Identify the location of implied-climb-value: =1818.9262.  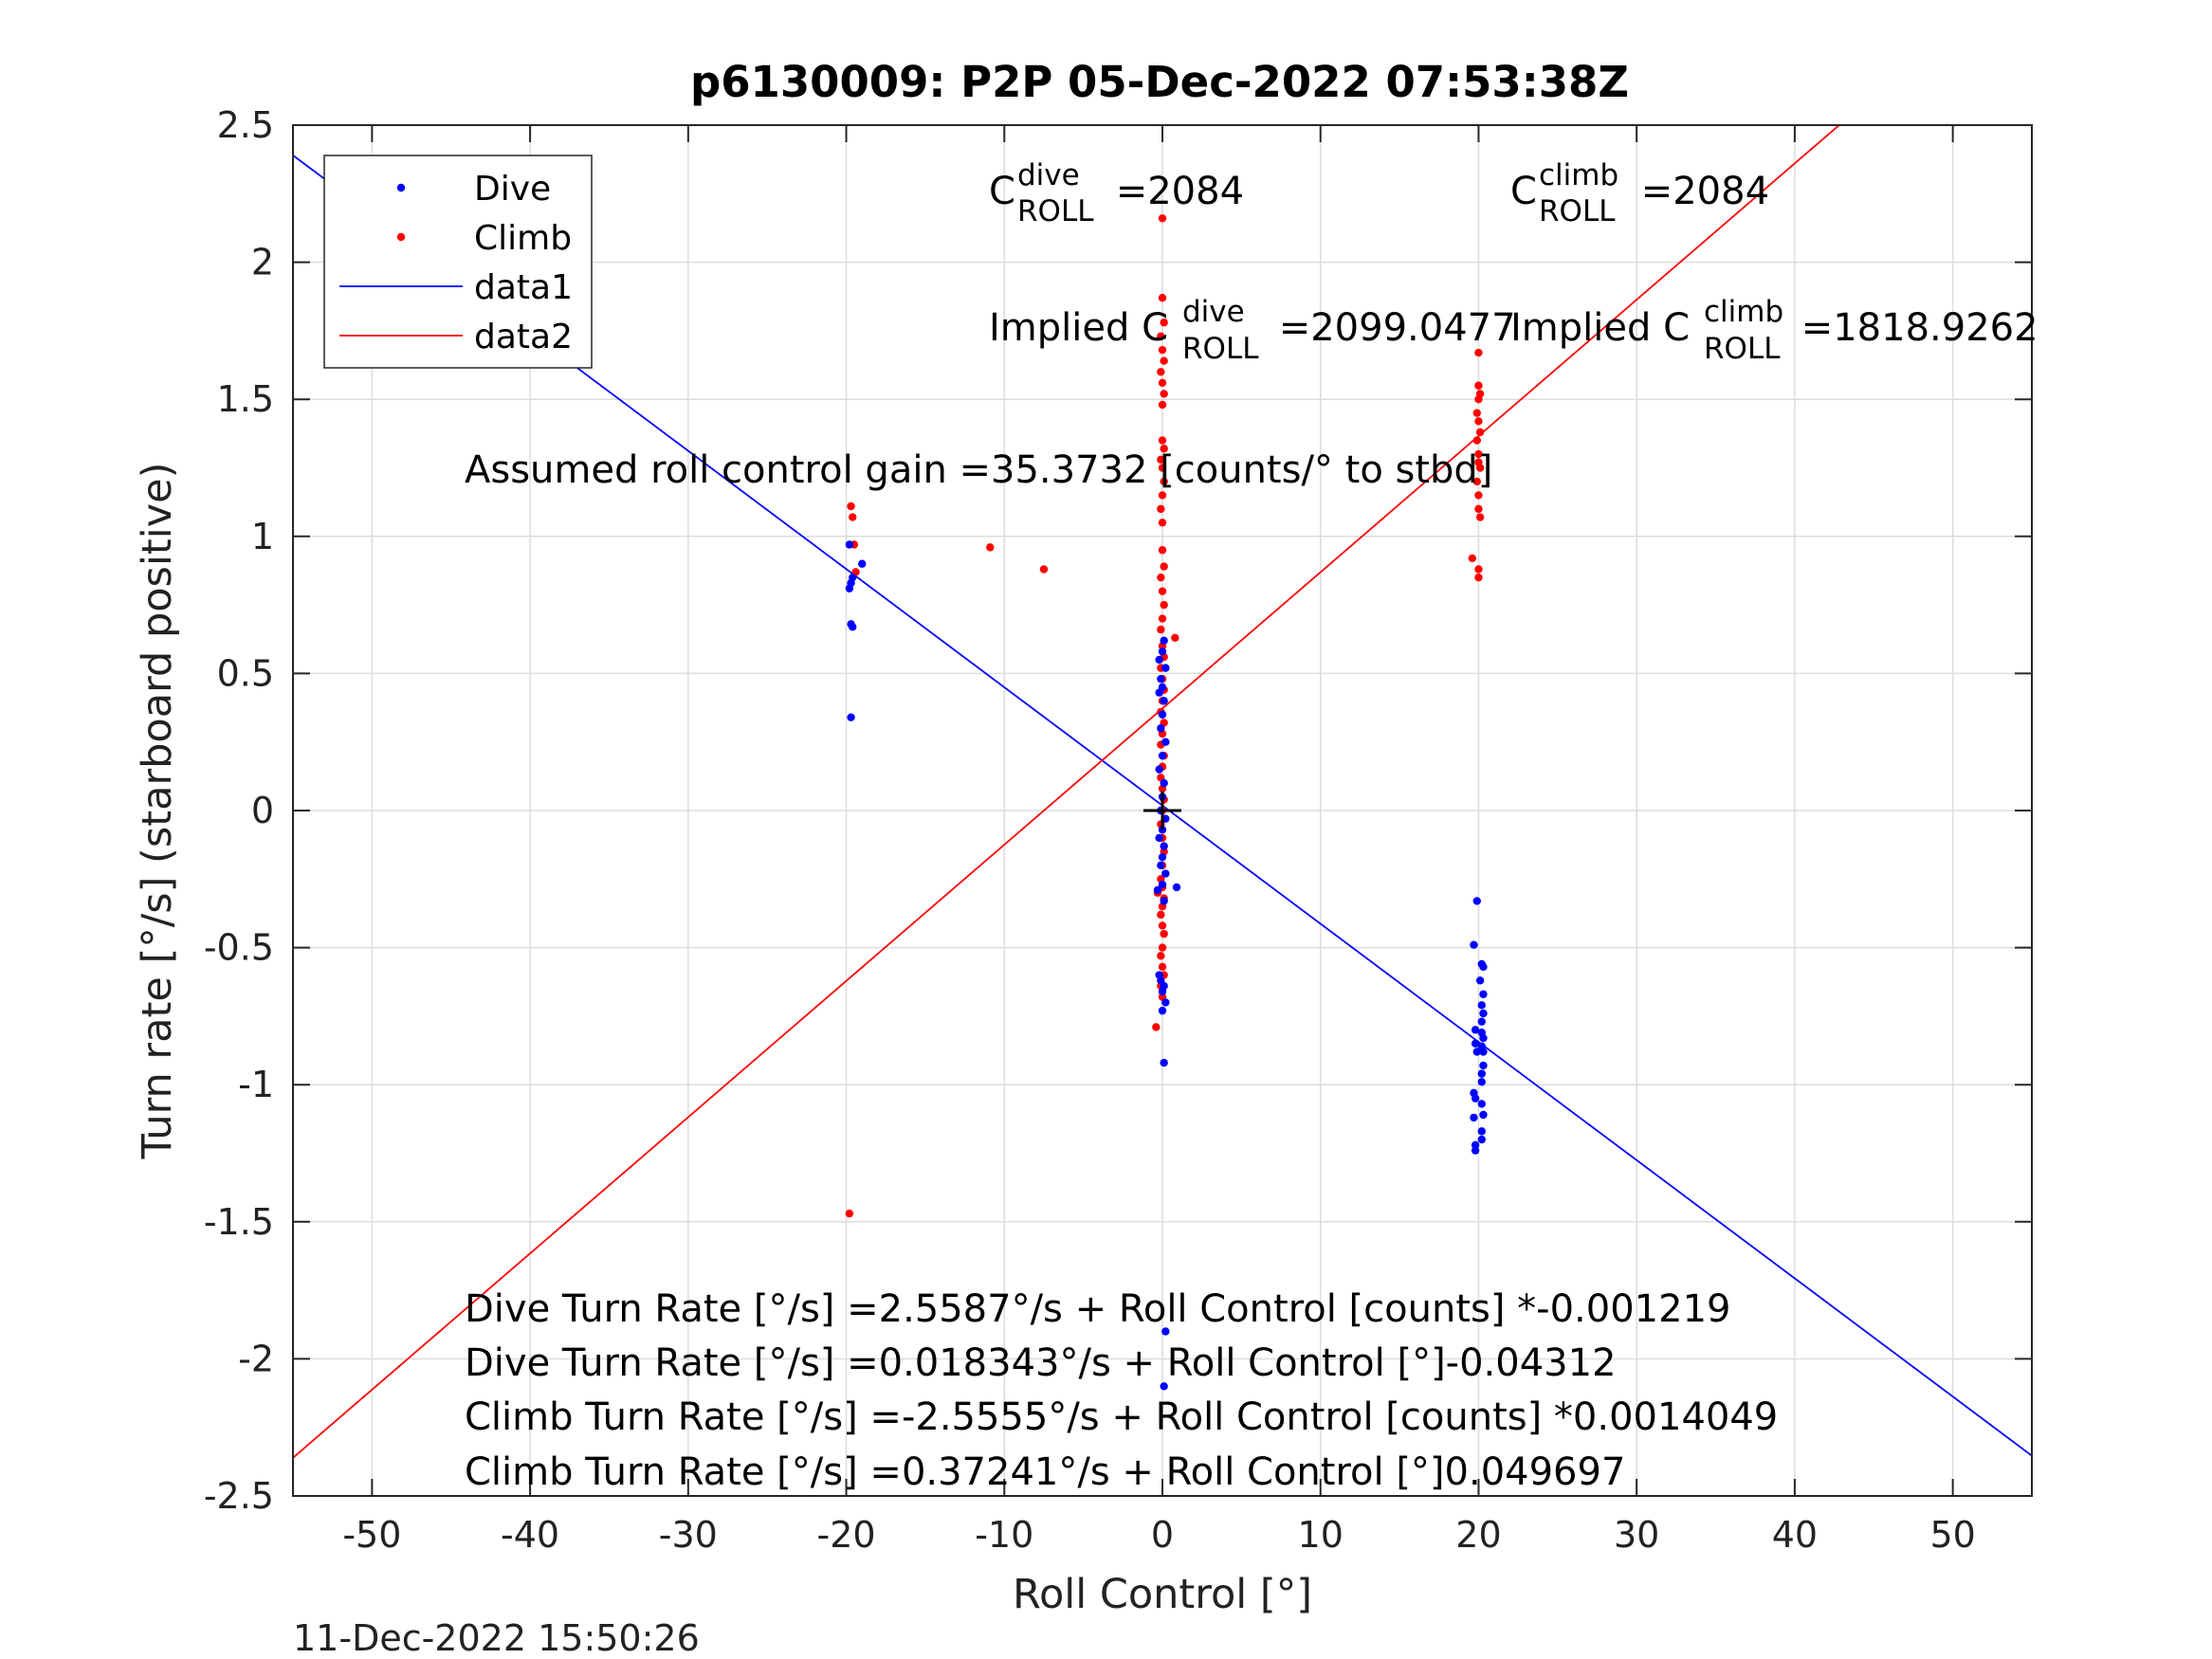
(1913, 328).